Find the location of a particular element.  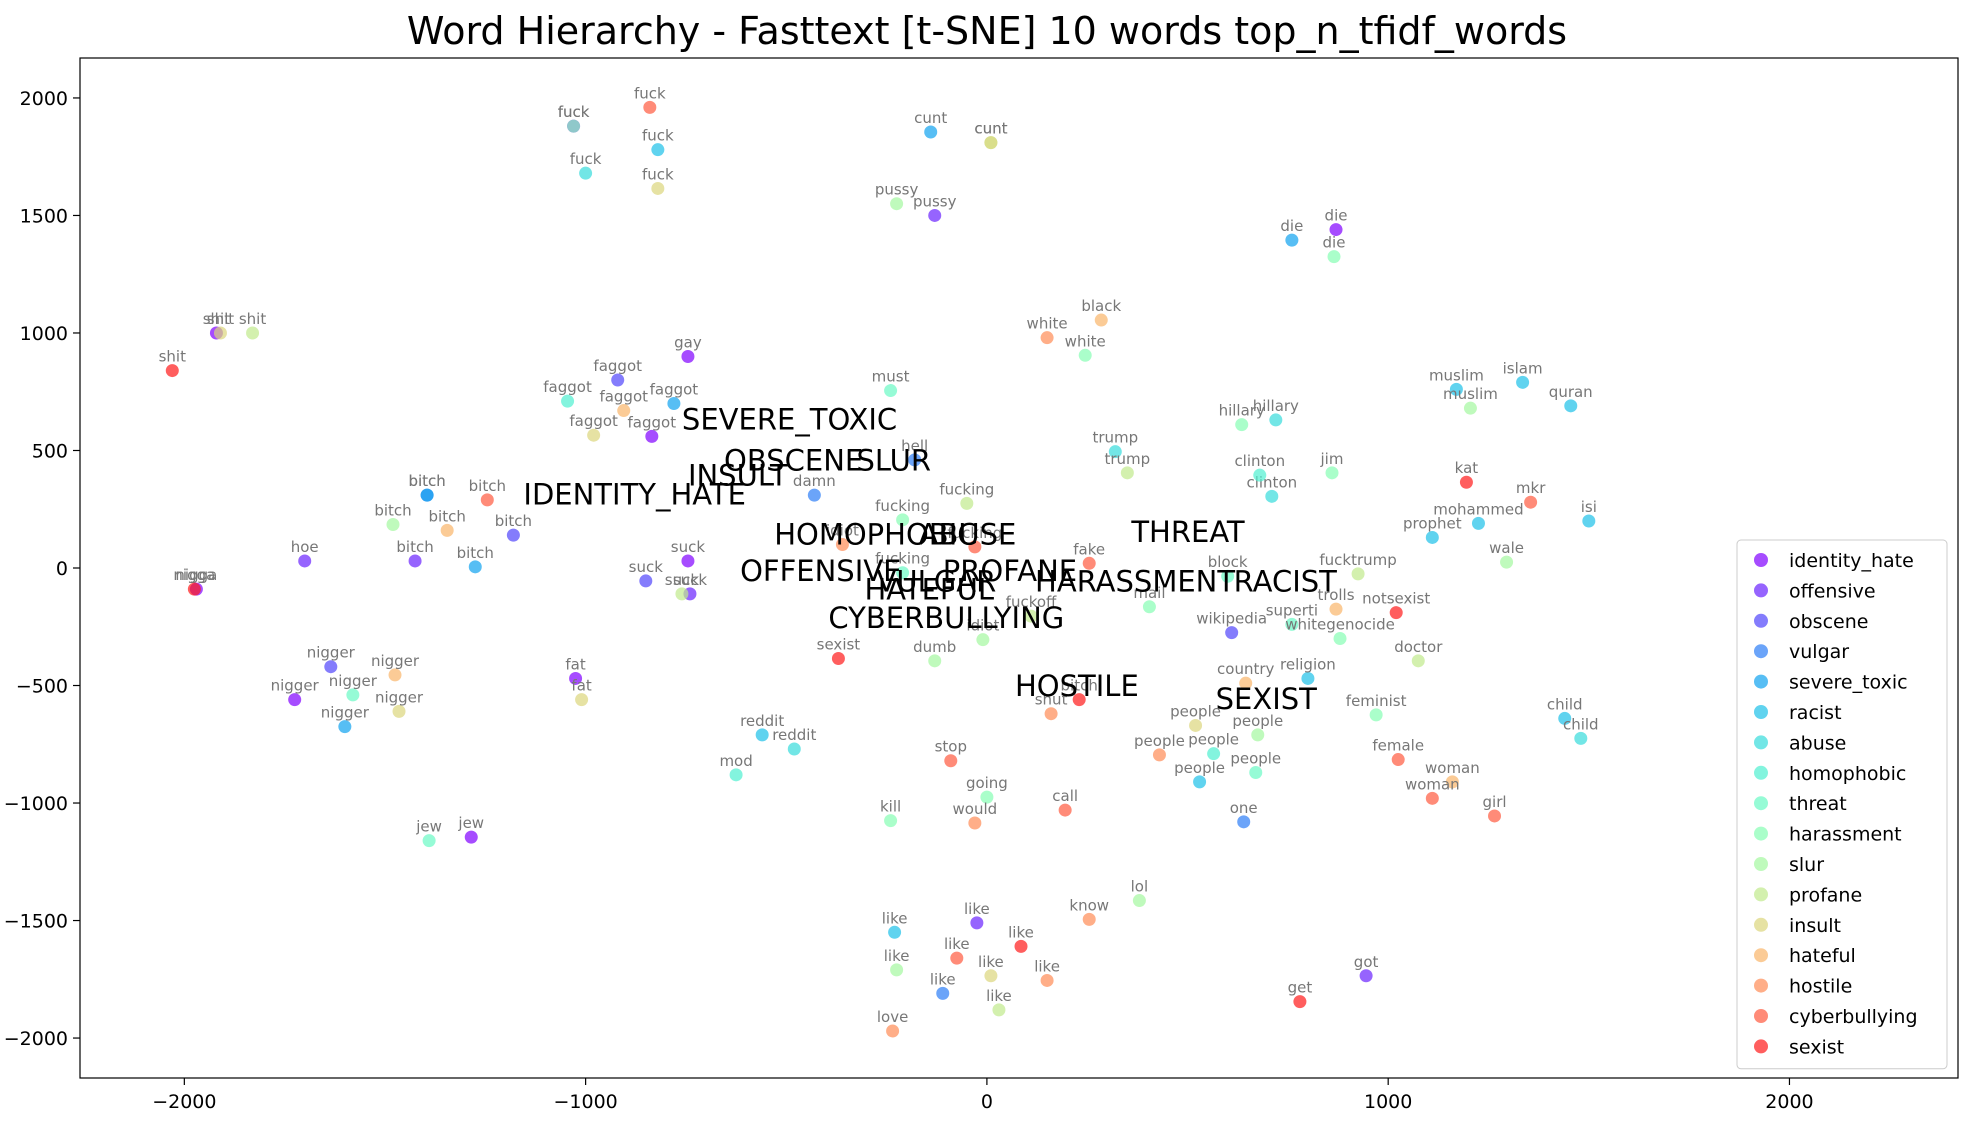

legend-entry: obscene is located at coordinates (1828, 622).